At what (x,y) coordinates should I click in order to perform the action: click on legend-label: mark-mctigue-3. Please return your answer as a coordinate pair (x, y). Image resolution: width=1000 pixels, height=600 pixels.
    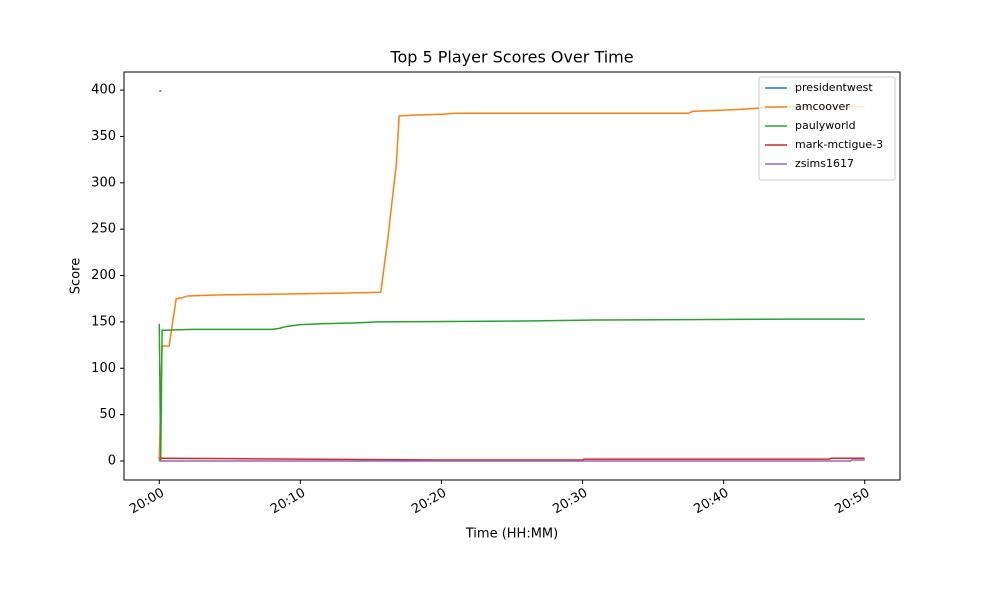
    Looking at the image, I should click on (839, 144).